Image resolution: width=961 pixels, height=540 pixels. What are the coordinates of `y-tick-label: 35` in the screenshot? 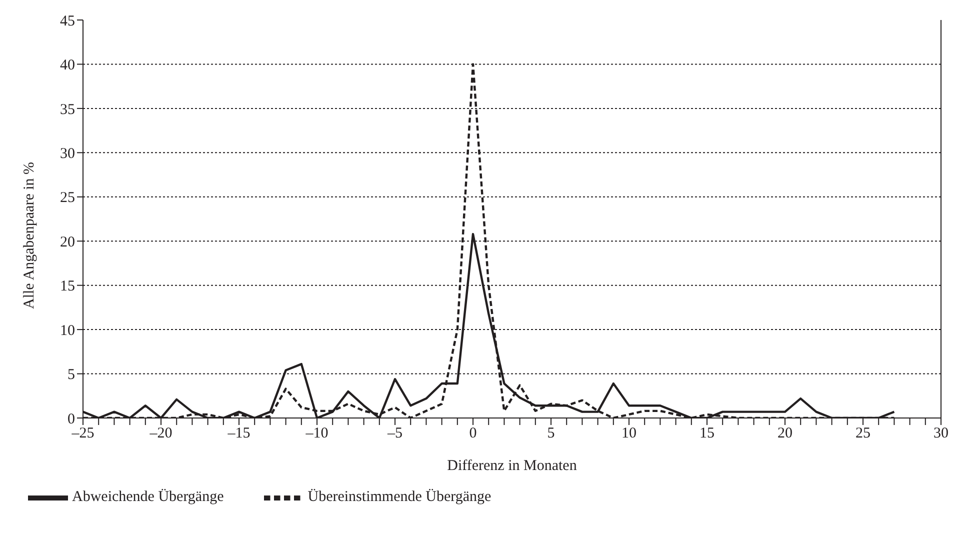 It's located at (67, 110).